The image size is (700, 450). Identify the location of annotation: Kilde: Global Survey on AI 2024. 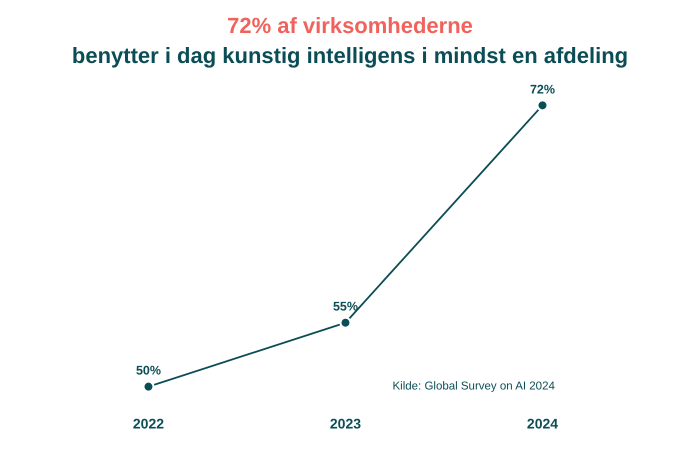
(474, 386).